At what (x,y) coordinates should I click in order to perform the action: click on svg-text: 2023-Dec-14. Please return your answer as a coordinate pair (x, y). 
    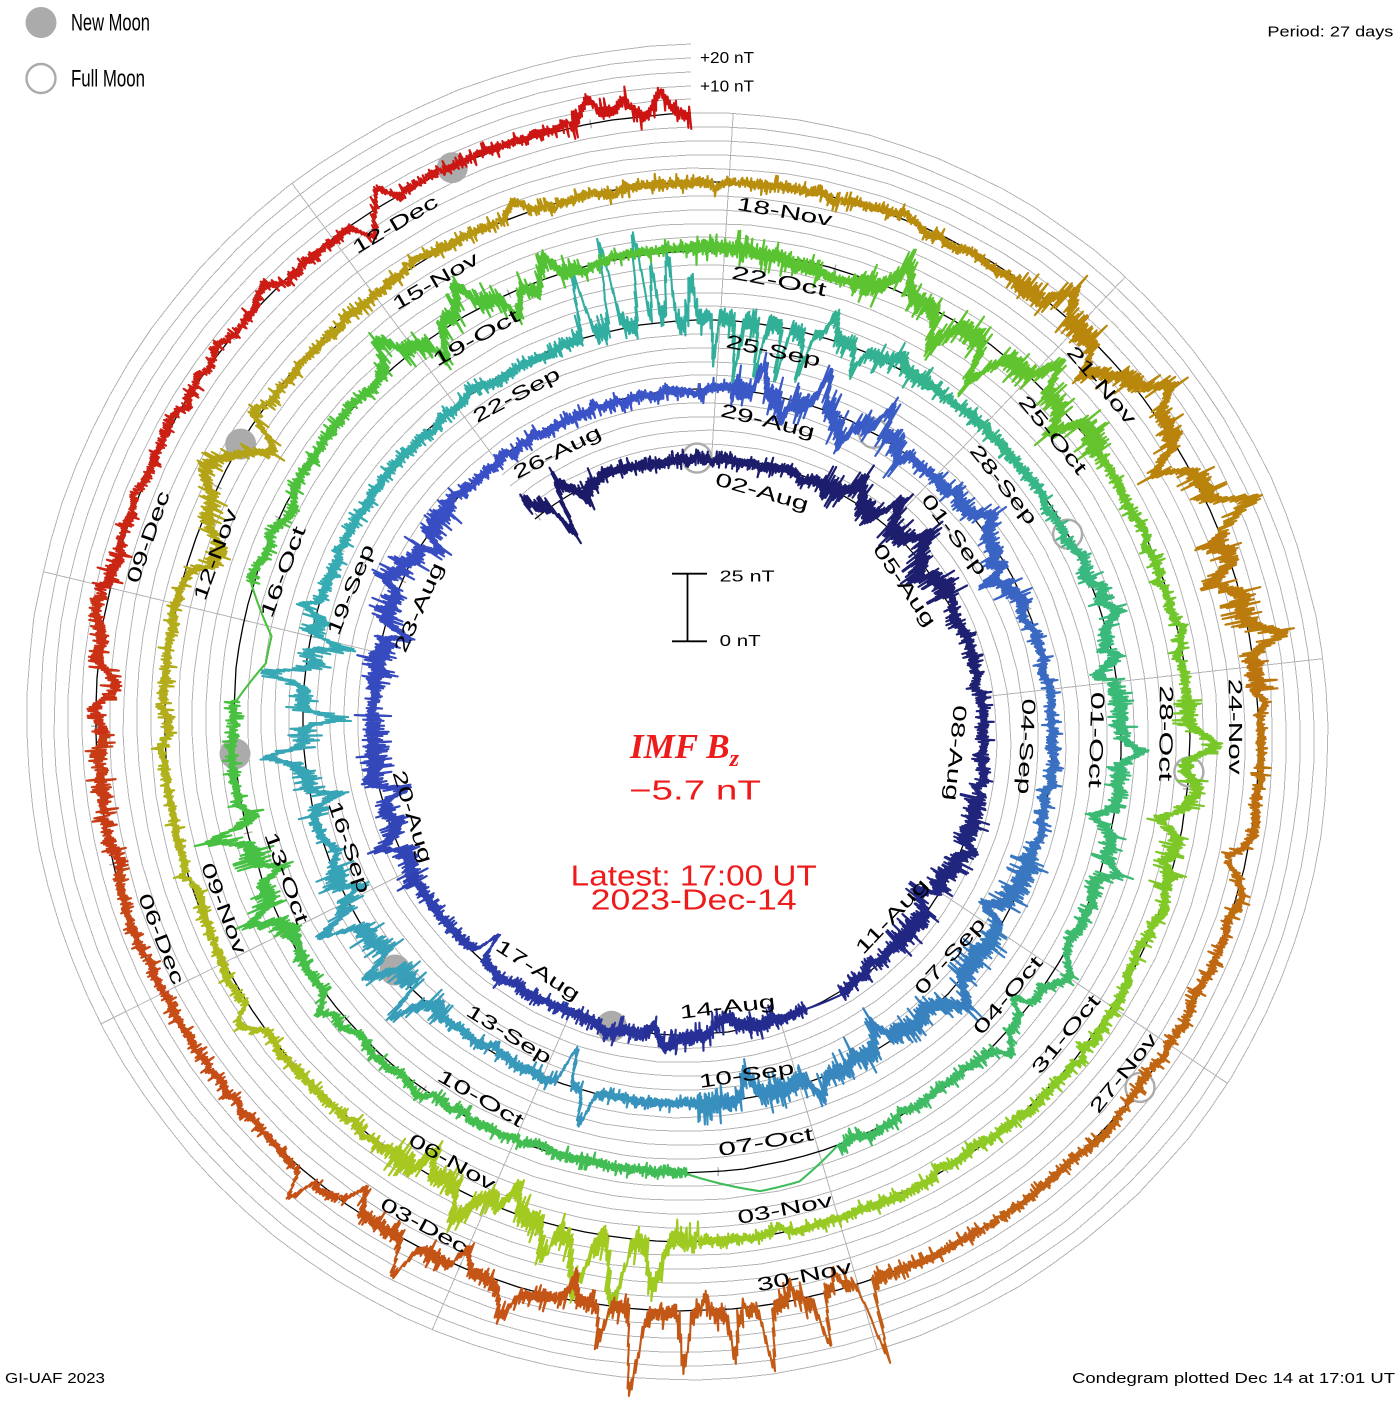
    Looking at the image, I should click on (694, 901).